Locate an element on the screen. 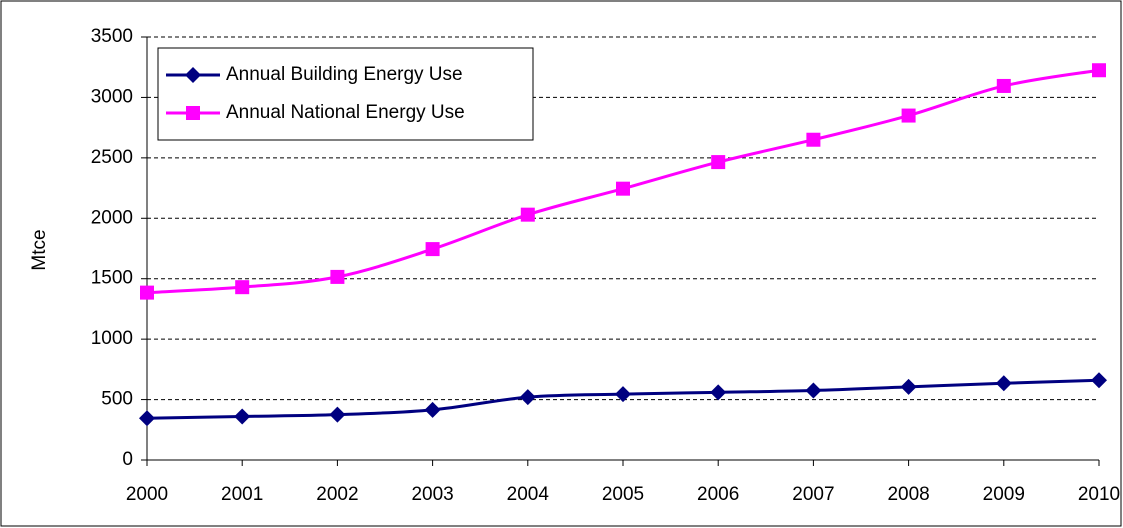 This screenshot has width=1123, height=528. x-tick-label: 2001 is located at coordinates (242, 494).